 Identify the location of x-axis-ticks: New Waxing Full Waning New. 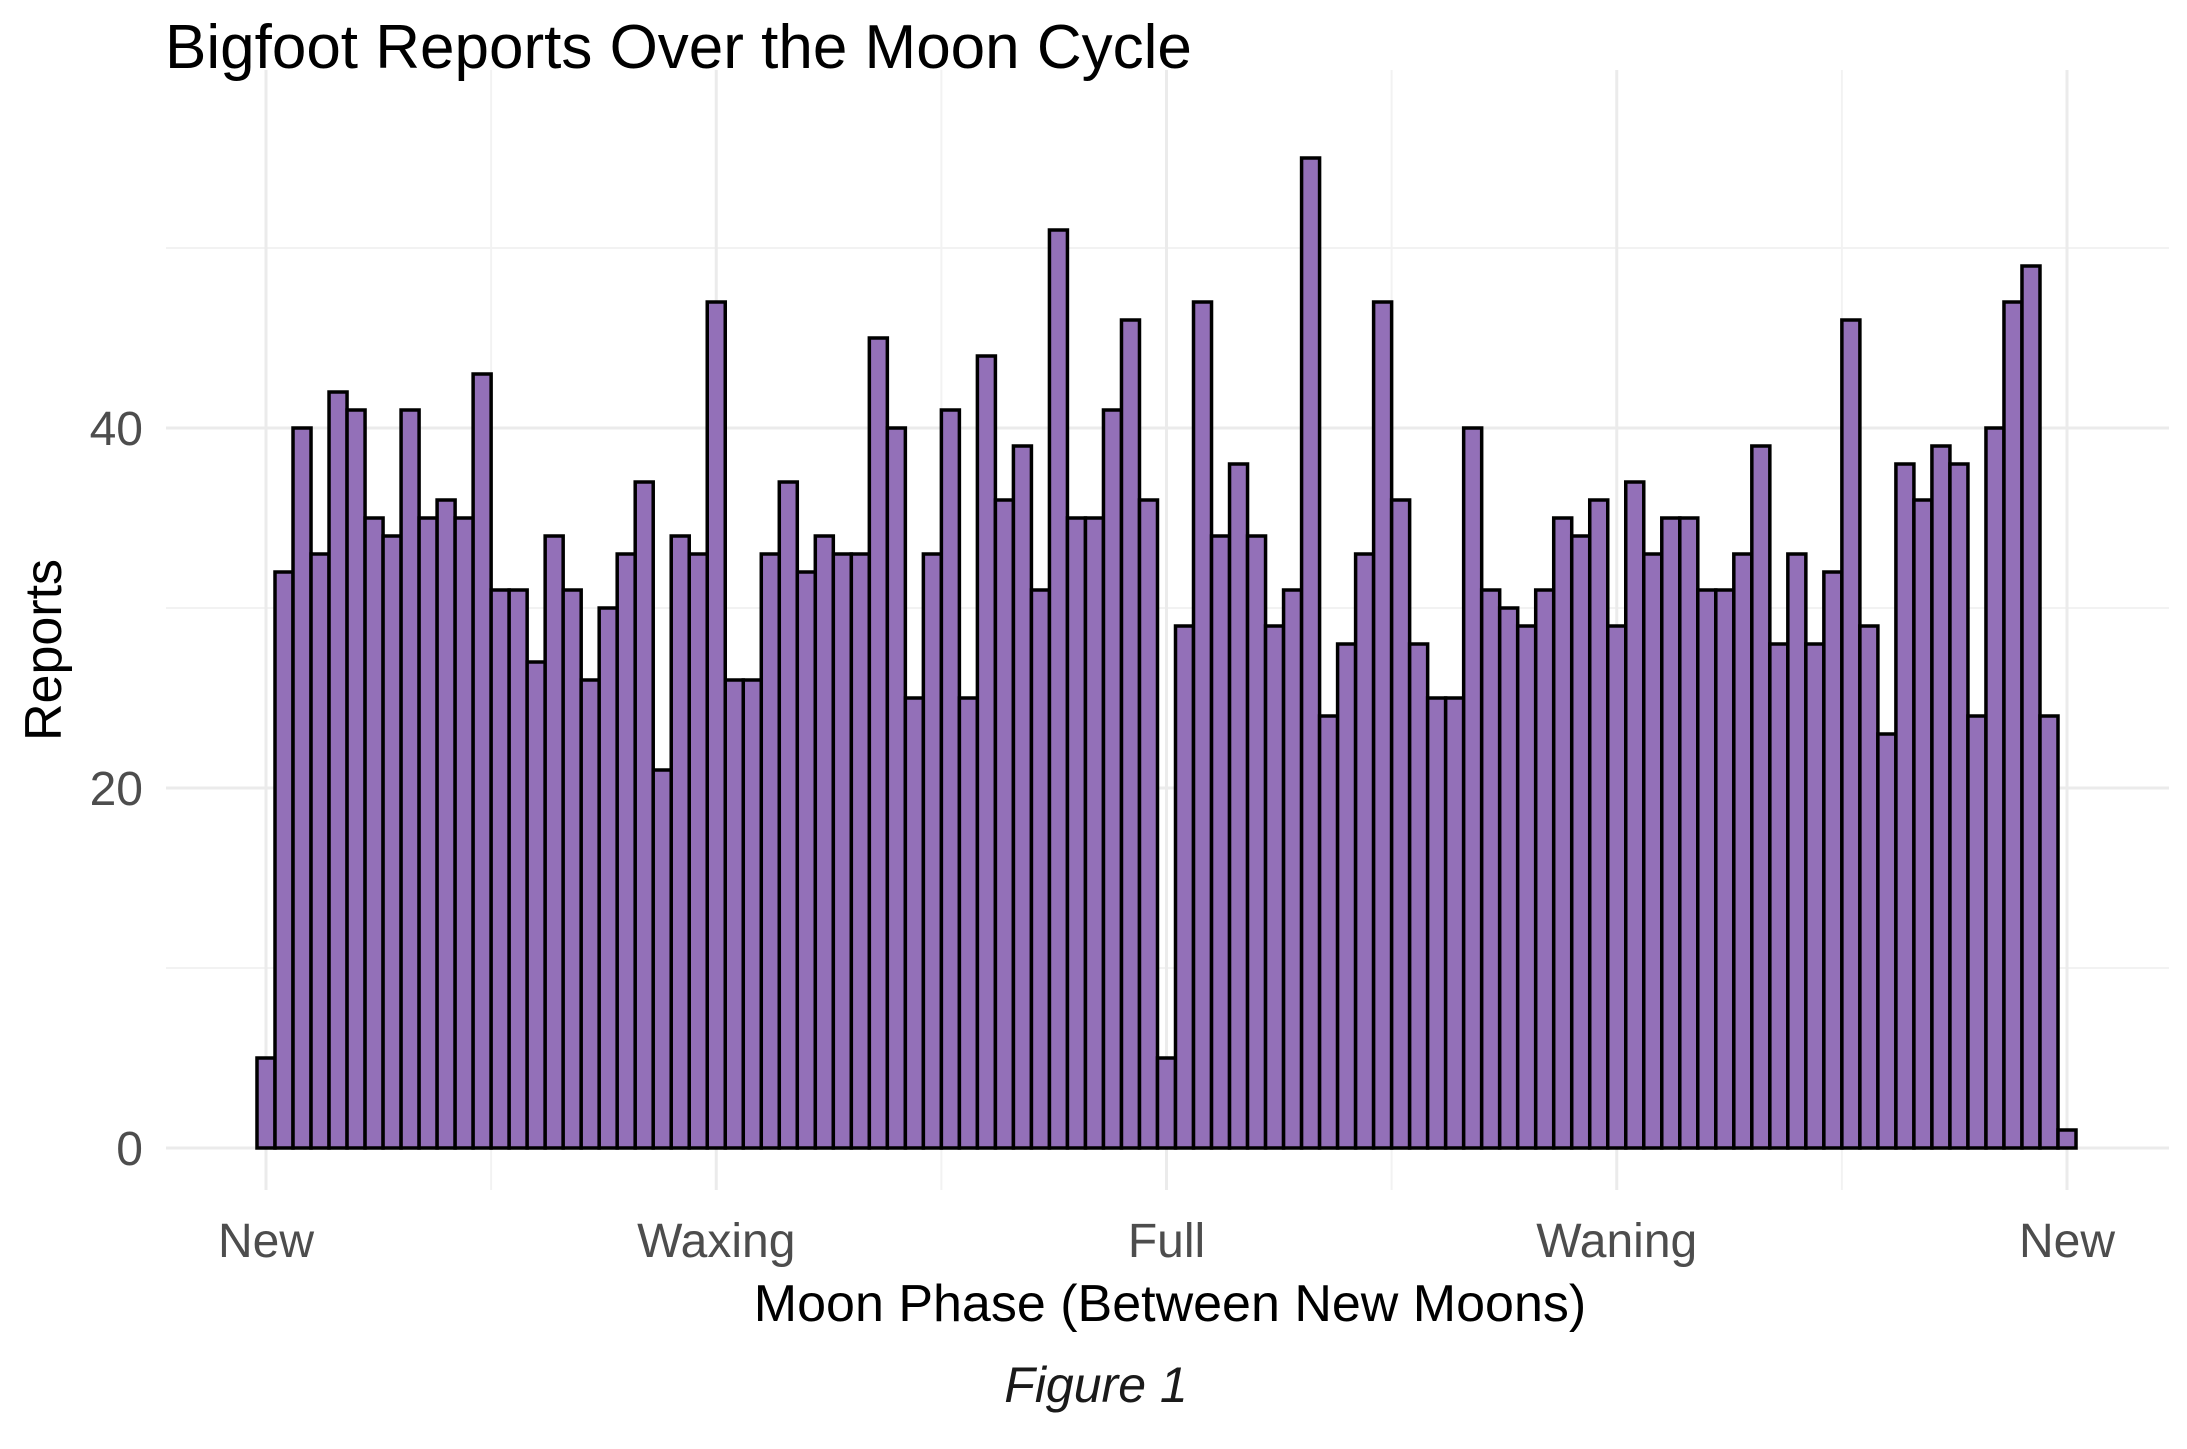
(1166, 1241).